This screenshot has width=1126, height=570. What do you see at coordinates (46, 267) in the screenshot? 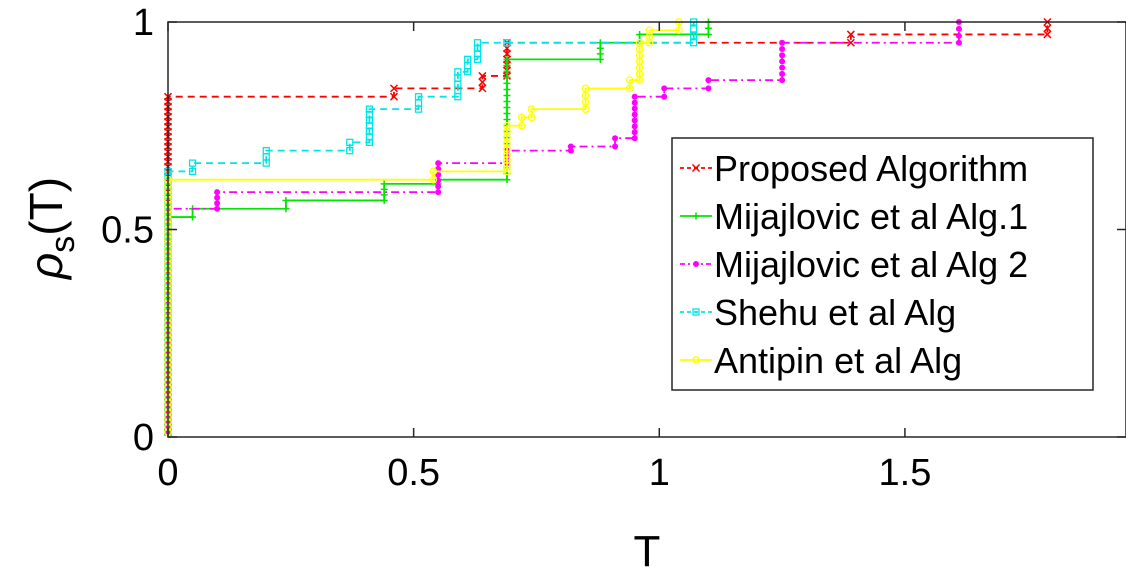
I see `y-axis-title-symbol: ρ` at bounding box center [46, 267].